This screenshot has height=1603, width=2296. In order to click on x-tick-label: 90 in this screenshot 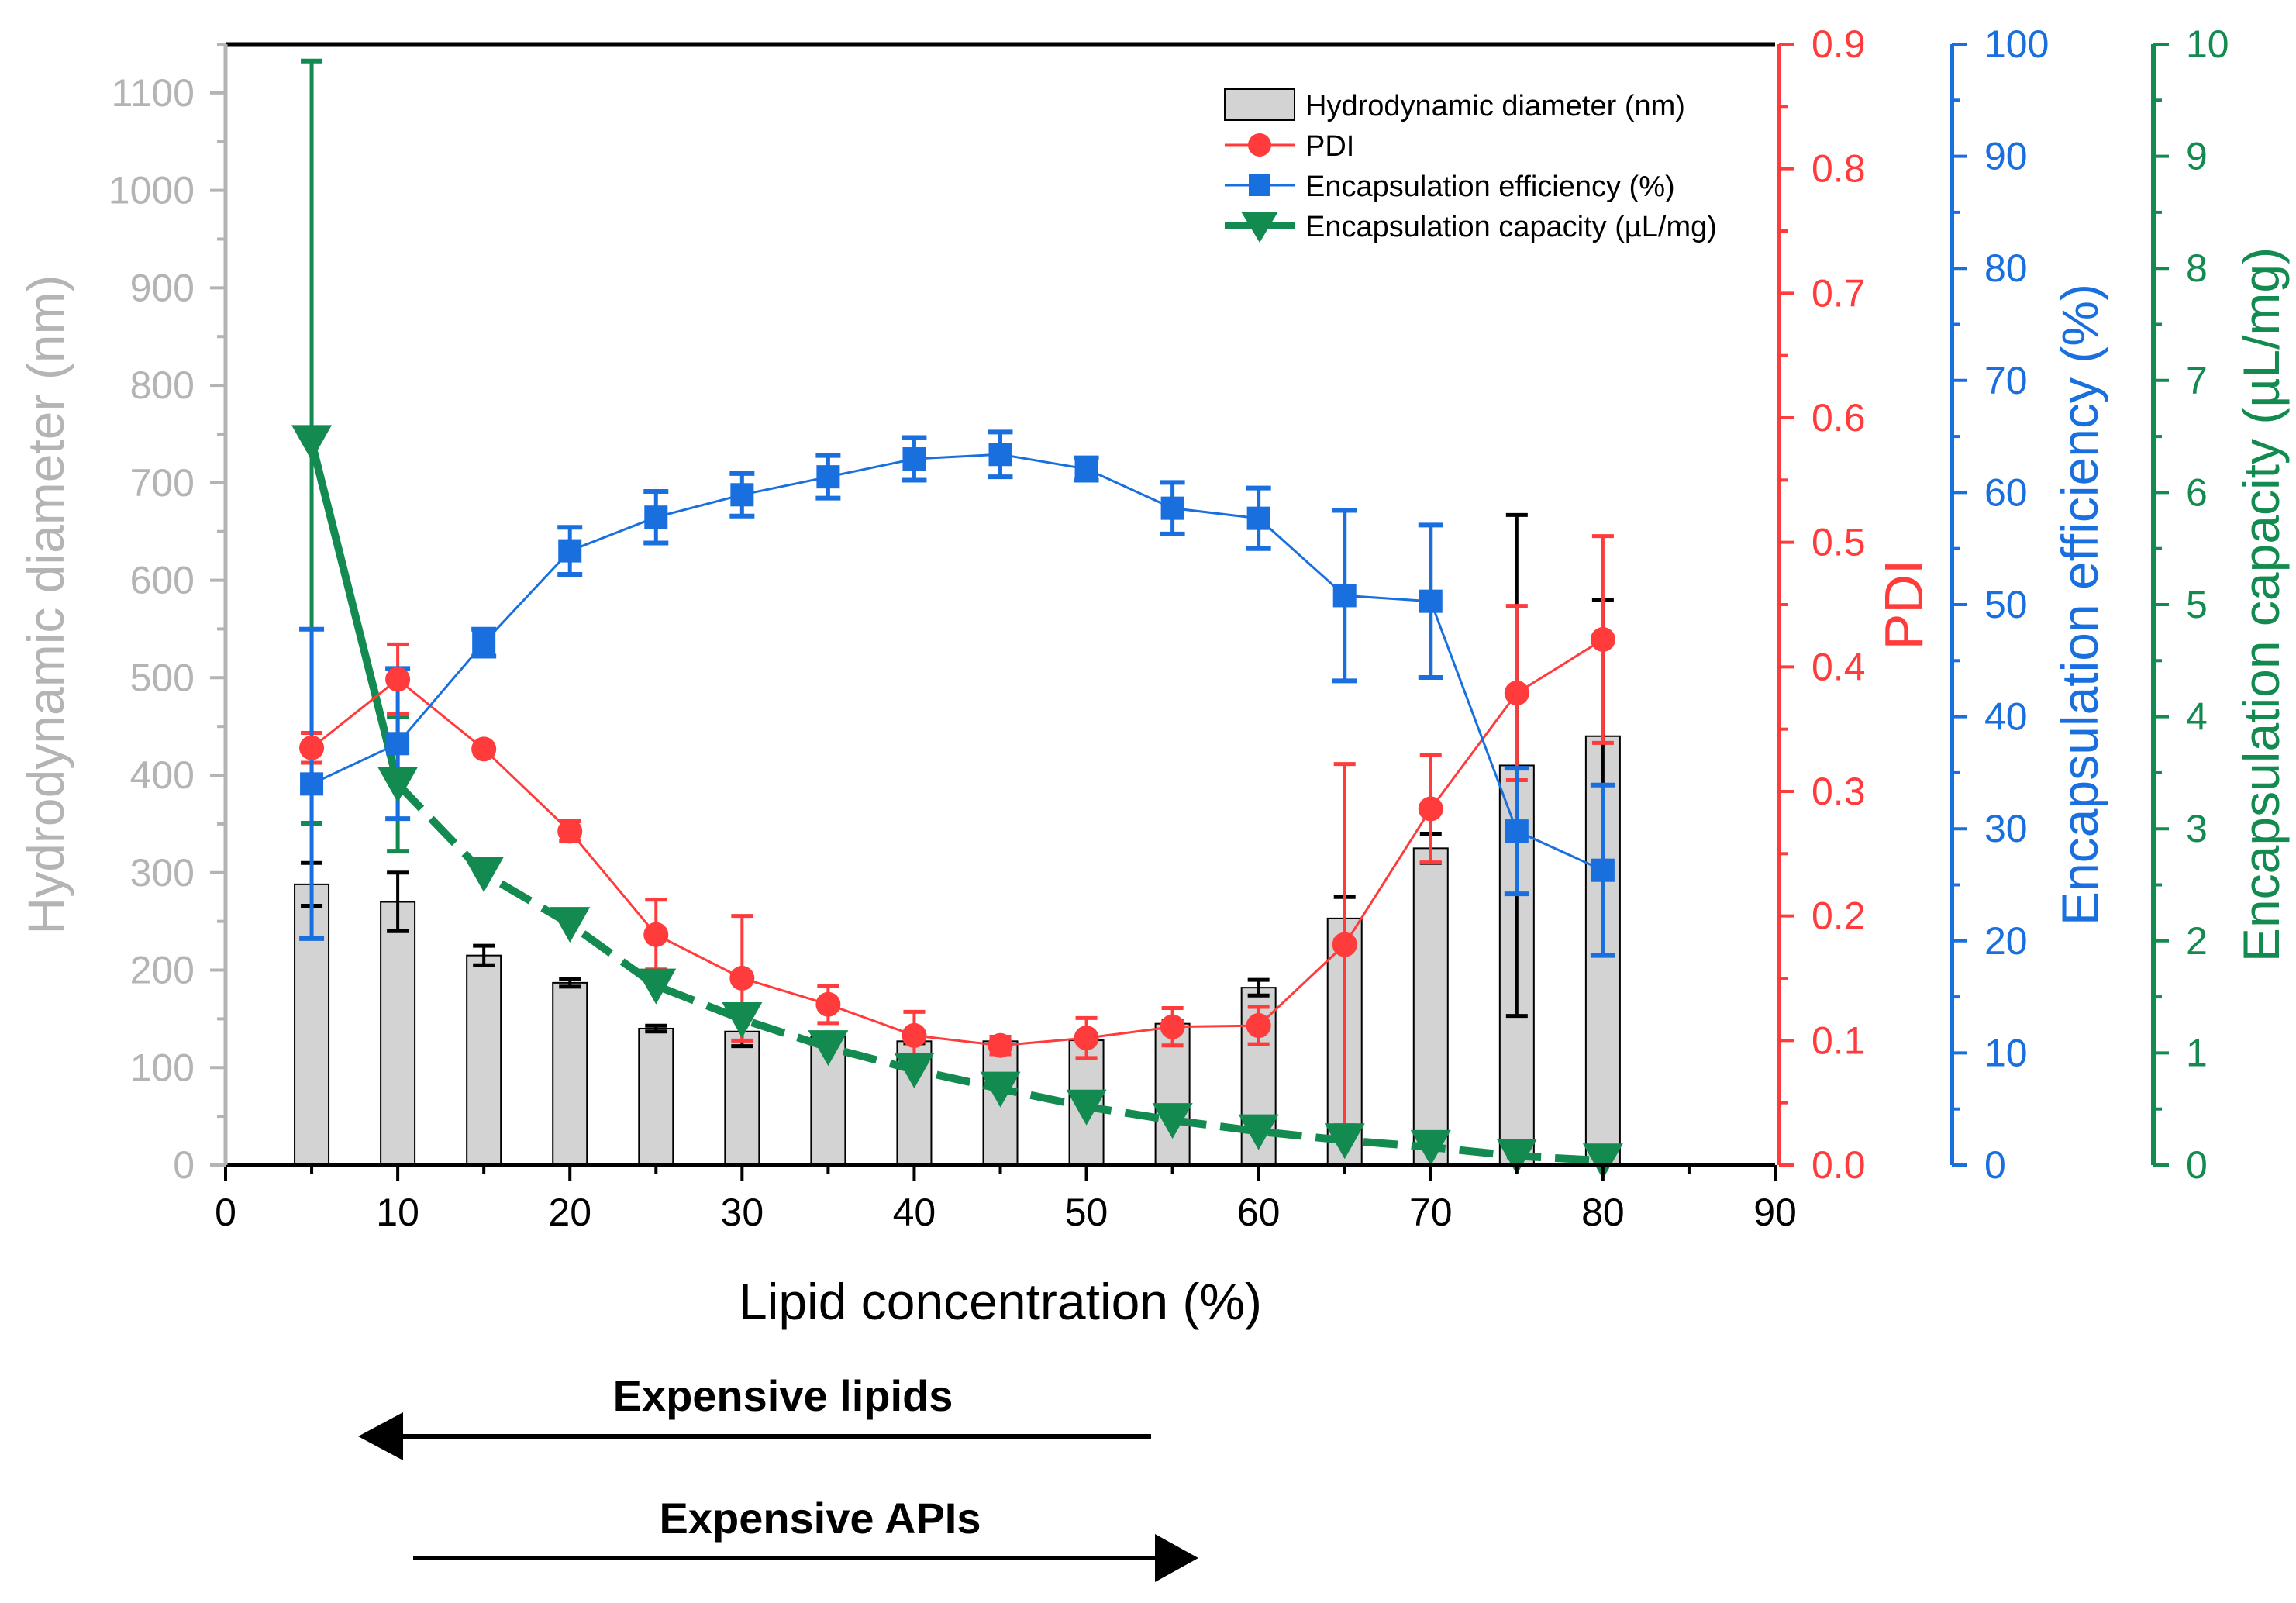, I will do `click(1775, 1212)`.